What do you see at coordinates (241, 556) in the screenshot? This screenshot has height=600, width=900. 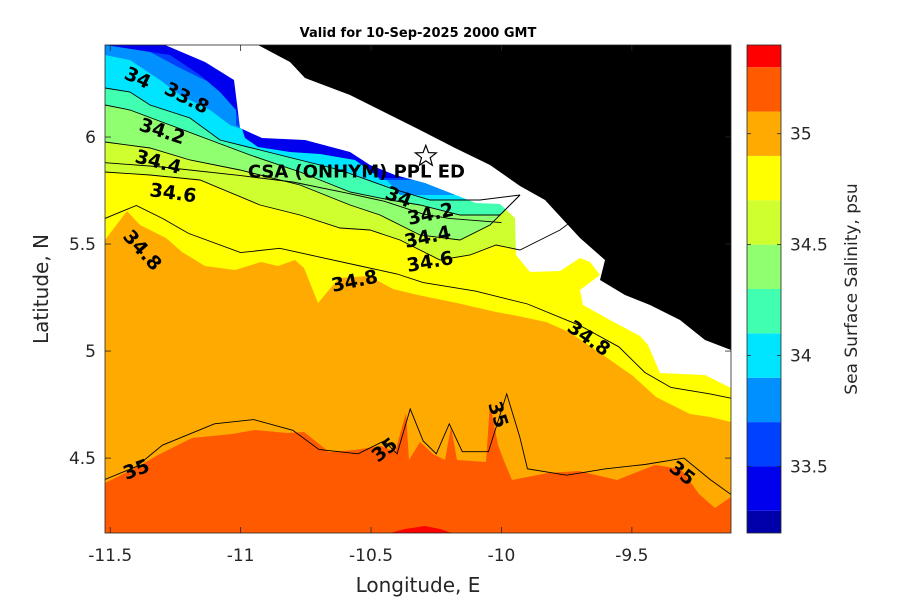 I see `x-tick-label: -11` at bounding box center [241, 556].